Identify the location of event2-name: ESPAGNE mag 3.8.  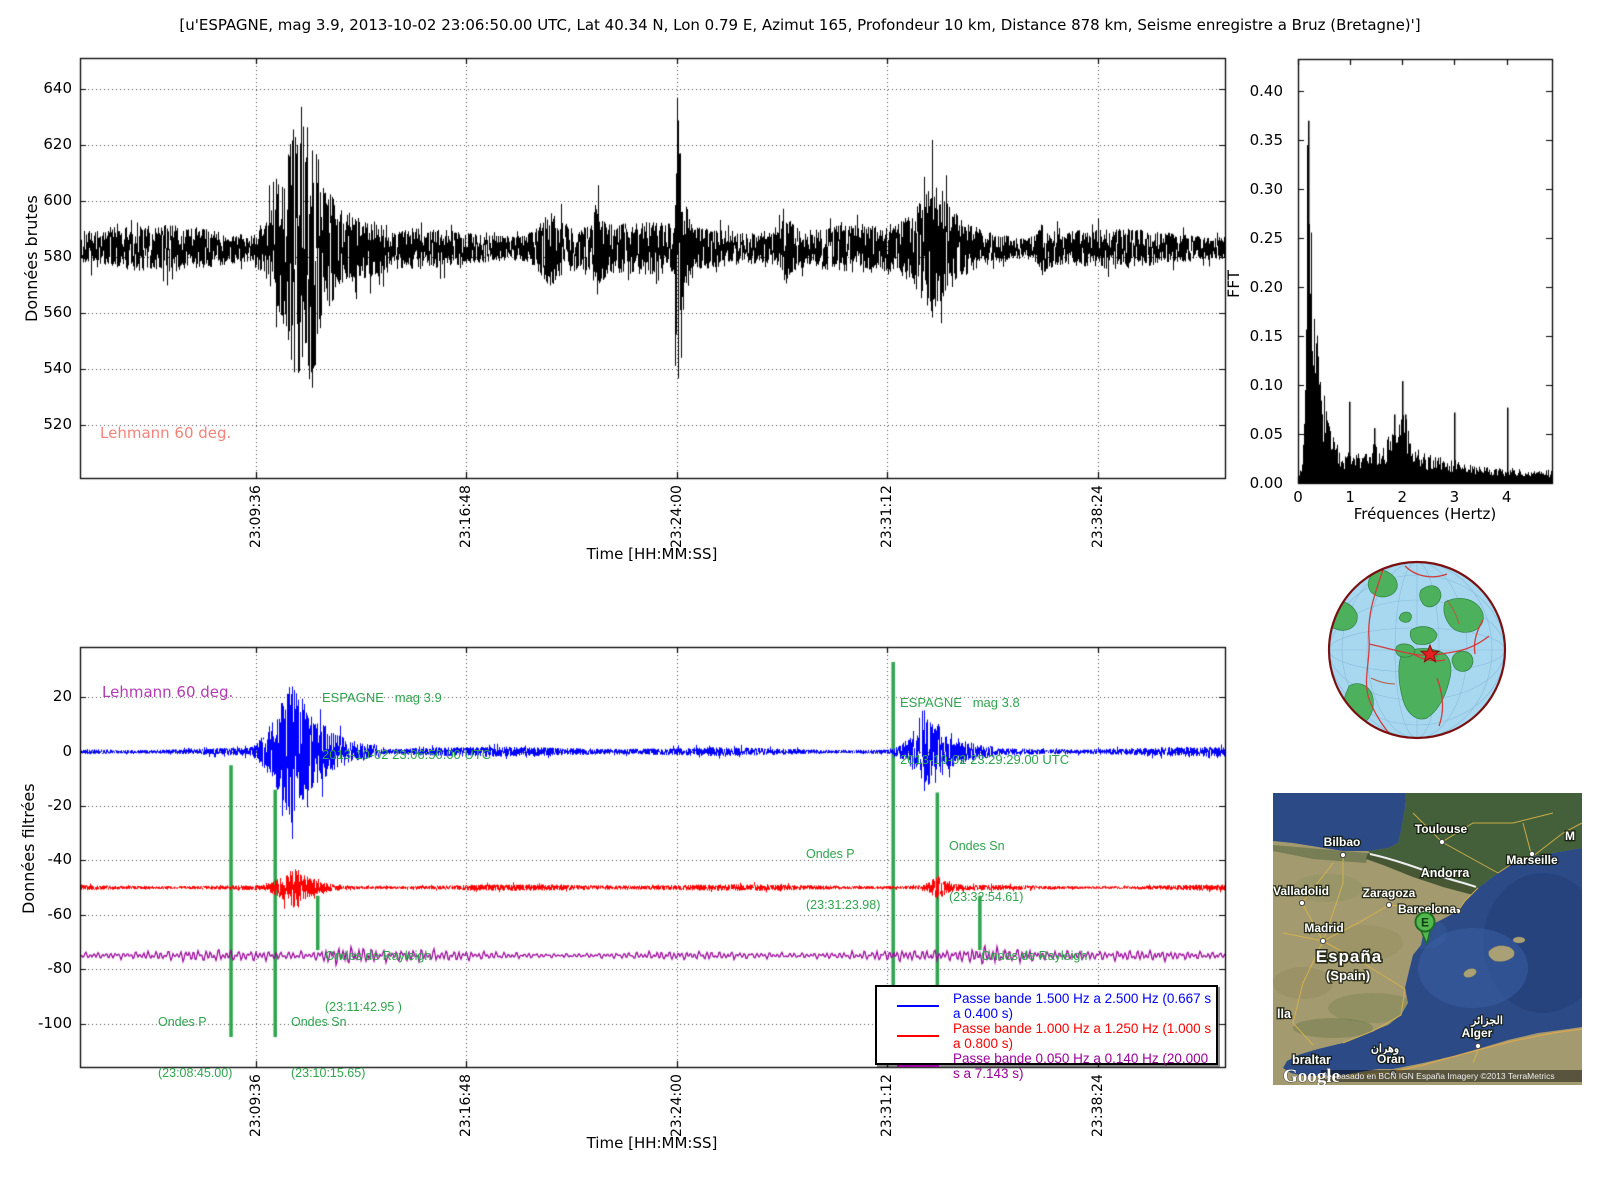
(960, 702).